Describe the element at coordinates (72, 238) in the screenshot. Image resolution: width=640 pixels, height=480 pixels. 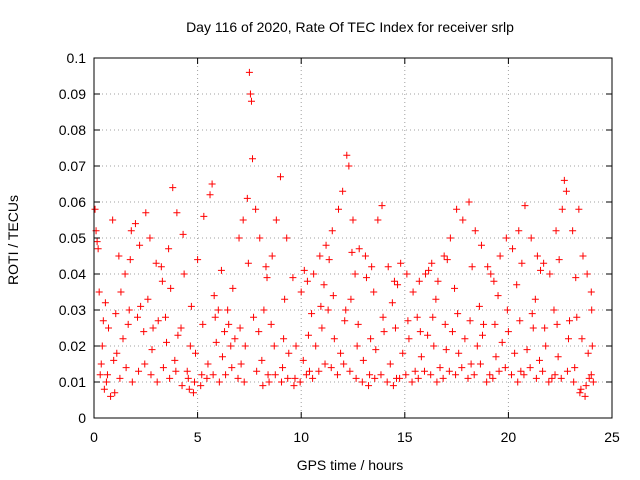
I see `y-tick-labels: 0 0.01 0.02 0.03 0.04 0.05 0.06 0.07 0.08 0.09 0.1` at that location.